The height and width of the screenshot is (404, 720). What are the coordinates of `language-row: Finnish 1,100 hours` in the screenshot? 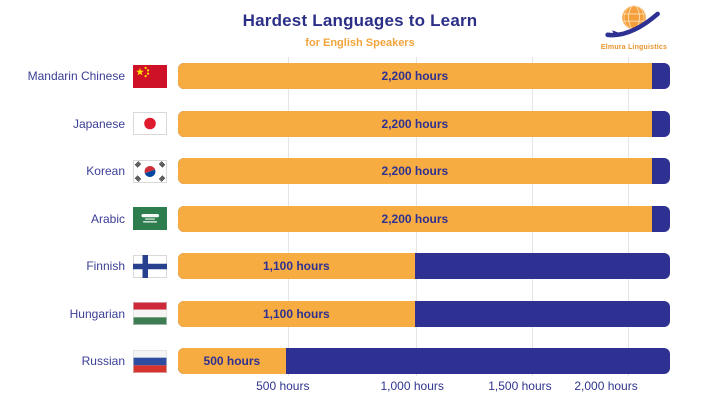 It's located at (360, 266).